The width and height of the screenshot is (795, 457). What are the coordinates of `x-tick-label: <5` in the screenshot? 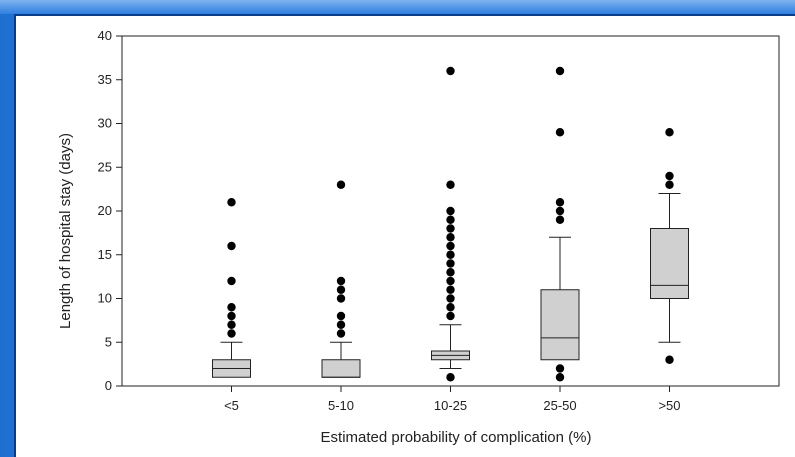 It's located at (231, 405).